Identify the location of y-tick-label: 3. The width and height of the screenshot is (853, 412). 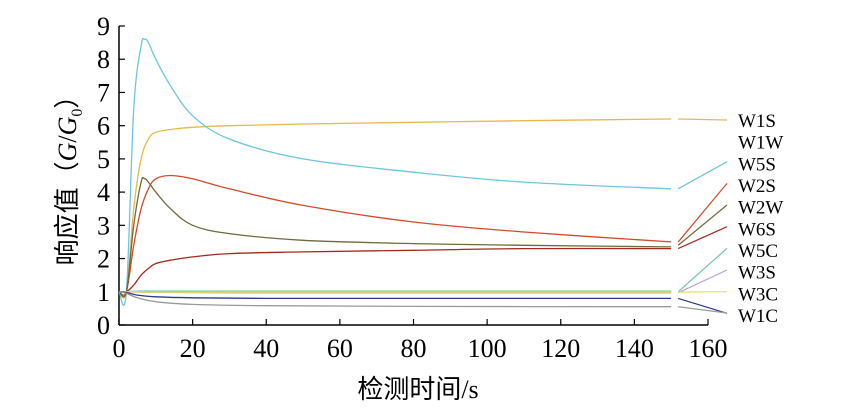
(103, 225).